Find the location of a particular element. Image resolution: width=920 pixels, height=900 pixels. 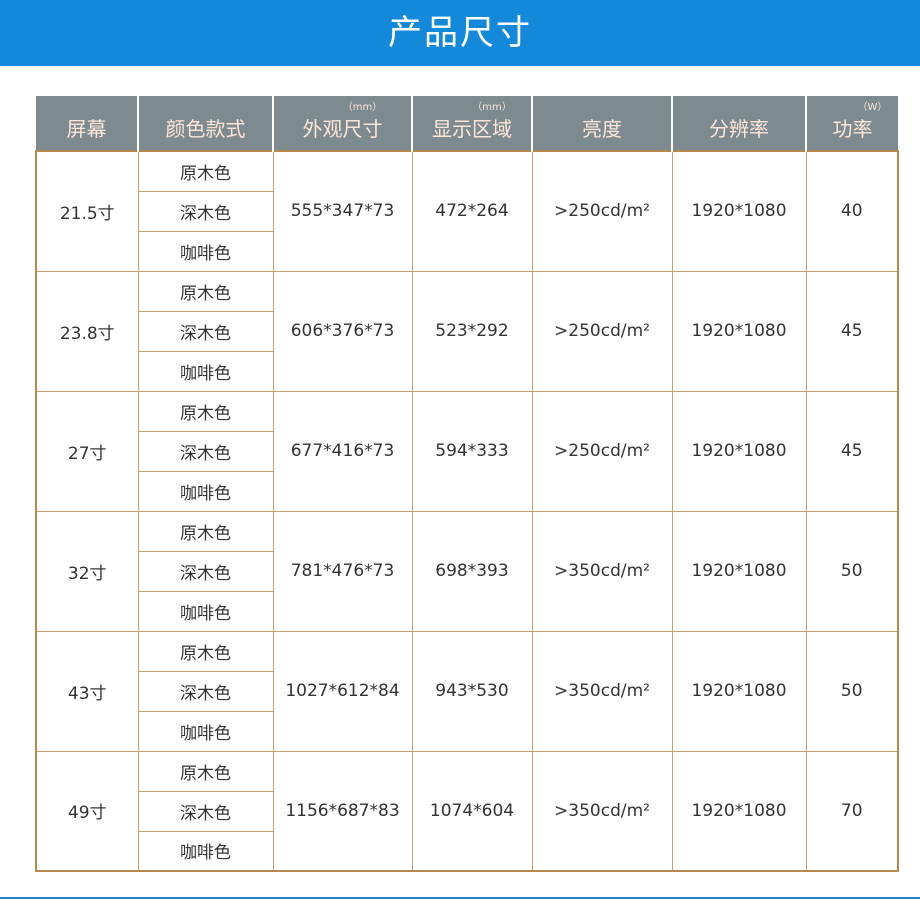

column-label: 屏幕 is located at coordinates (86, 128).